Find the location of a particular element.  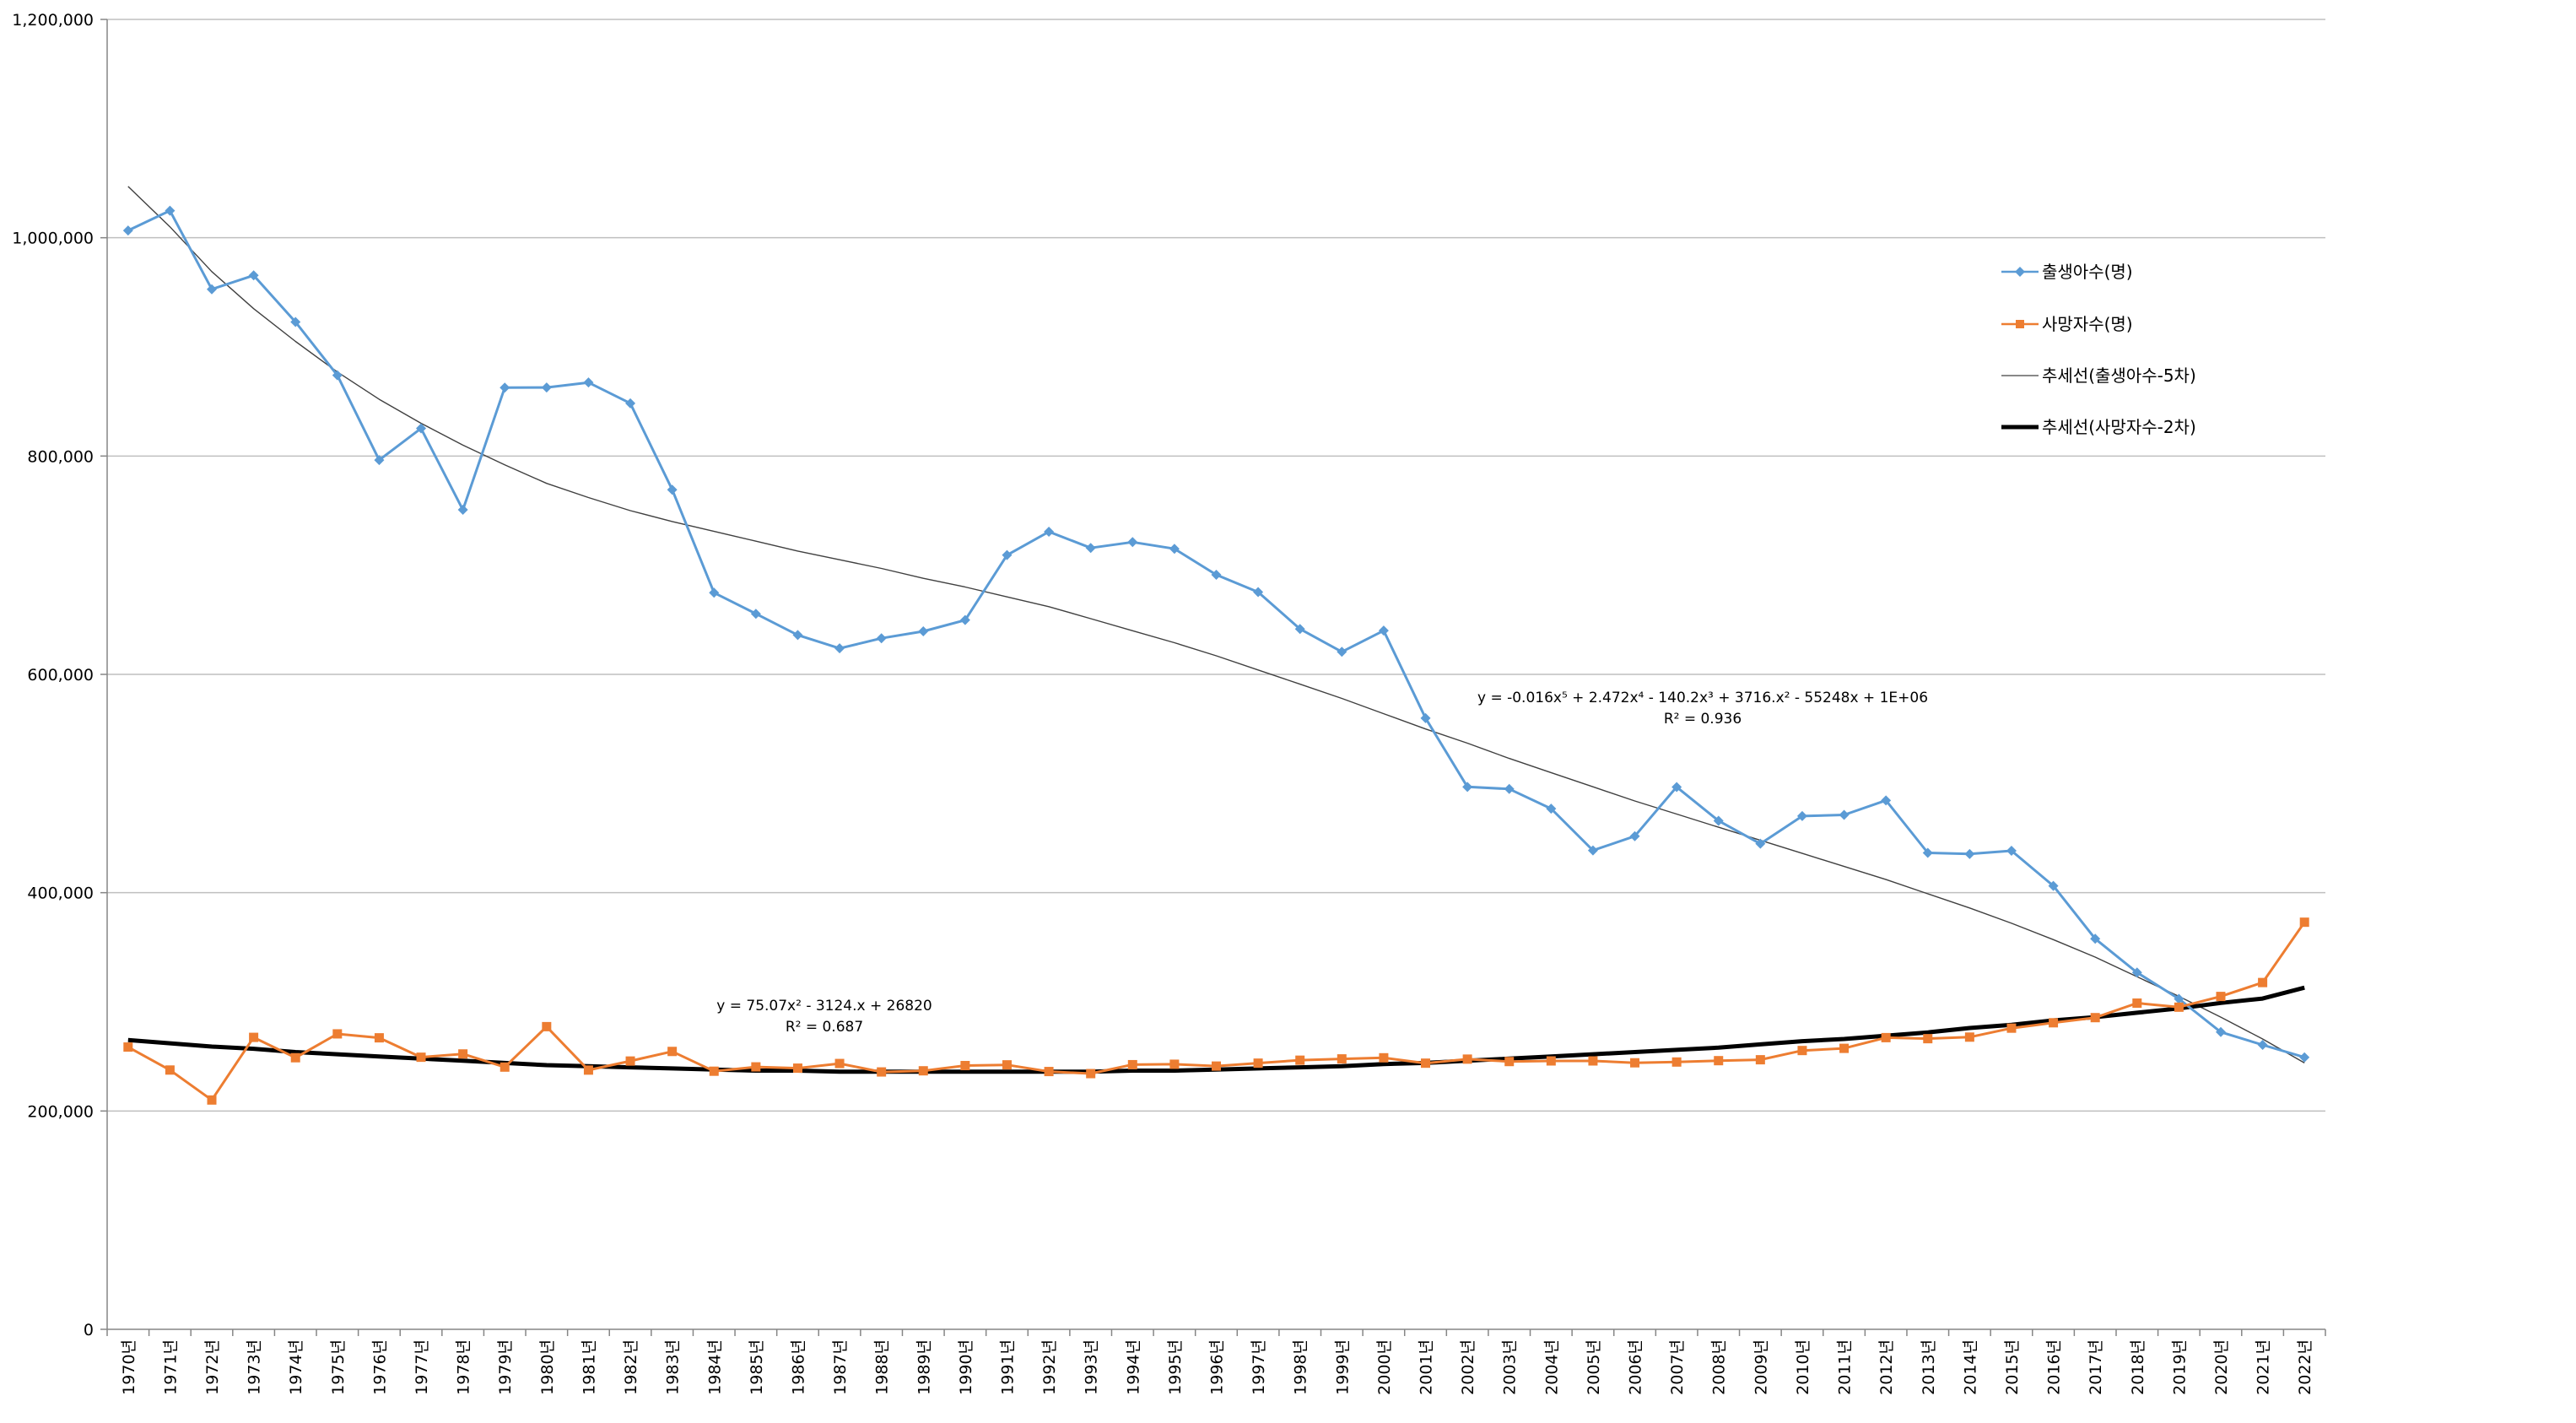

x-tick-label: 1976년 is located at coordinates (379, 1367).